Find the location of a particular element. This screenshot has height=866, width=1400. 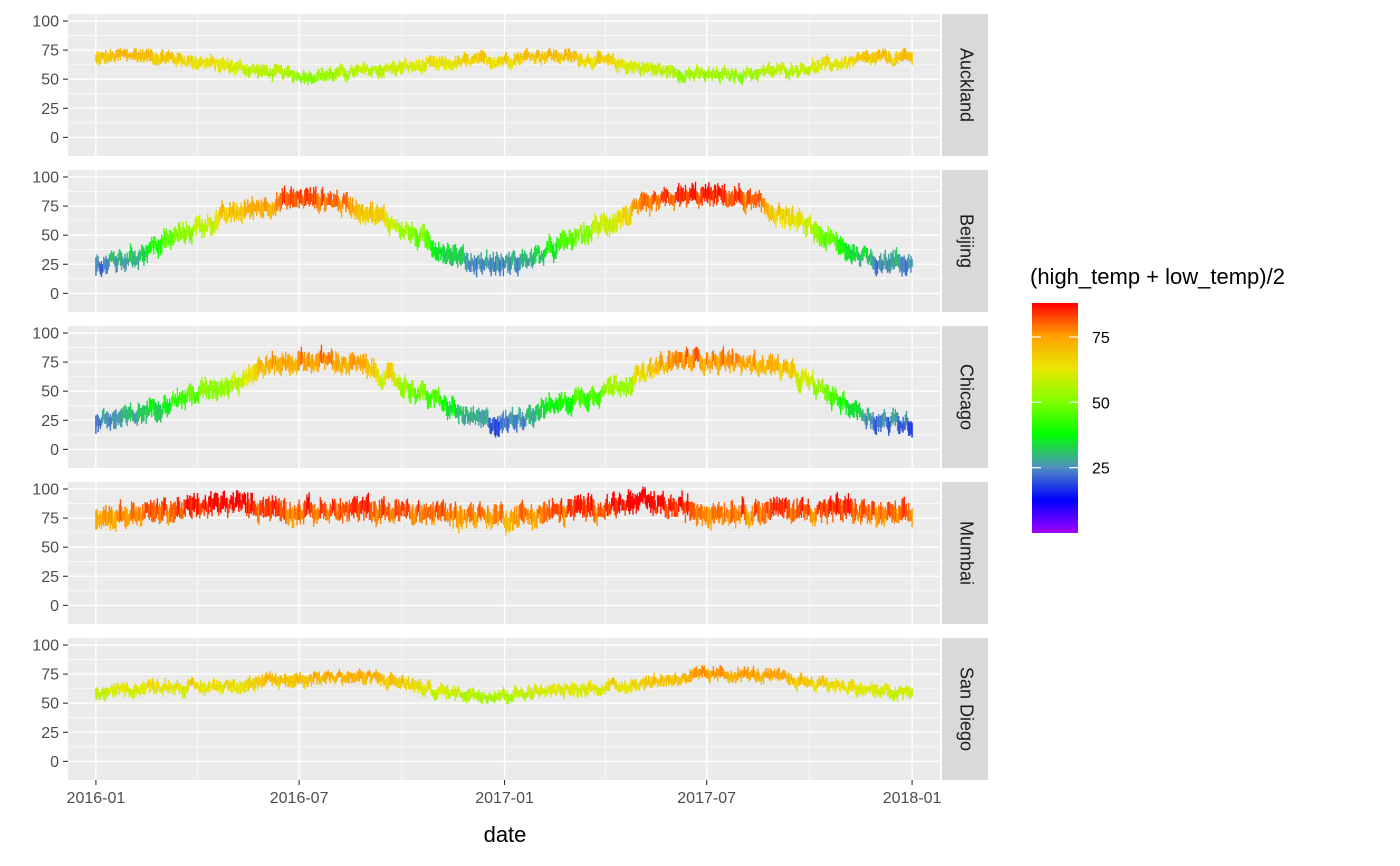

legend-tick-label: 75 is located at coordinates (1101, 338).